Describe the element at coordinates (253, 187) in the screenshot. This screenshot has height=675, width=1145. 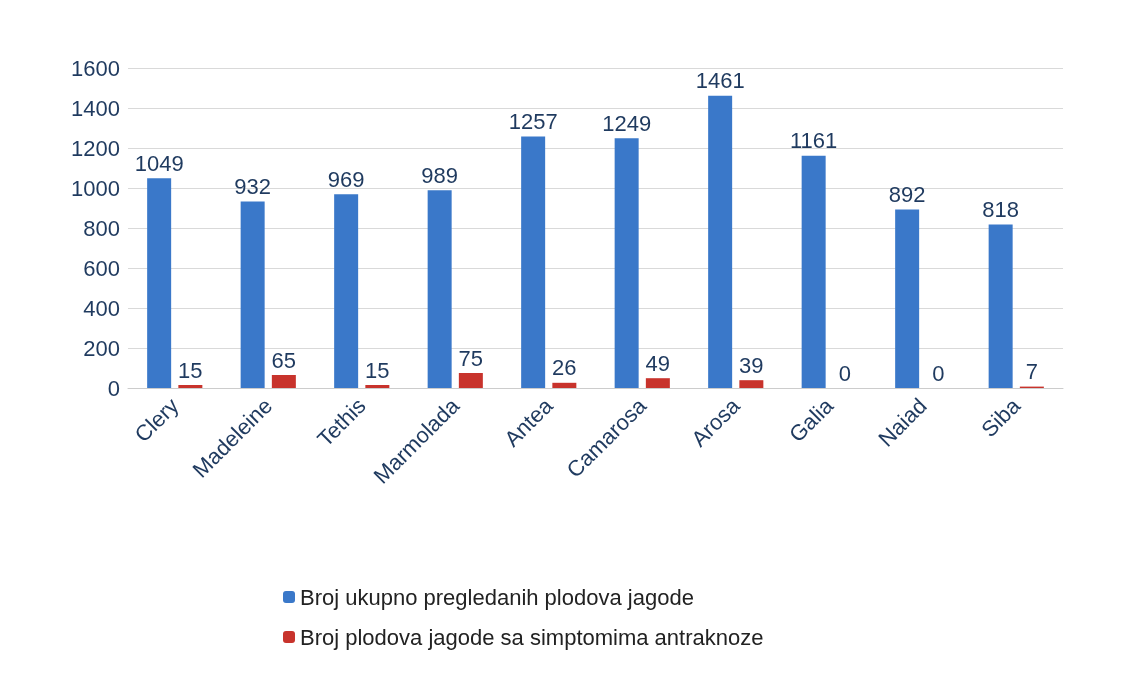
I see `data-label: 932` at that location.